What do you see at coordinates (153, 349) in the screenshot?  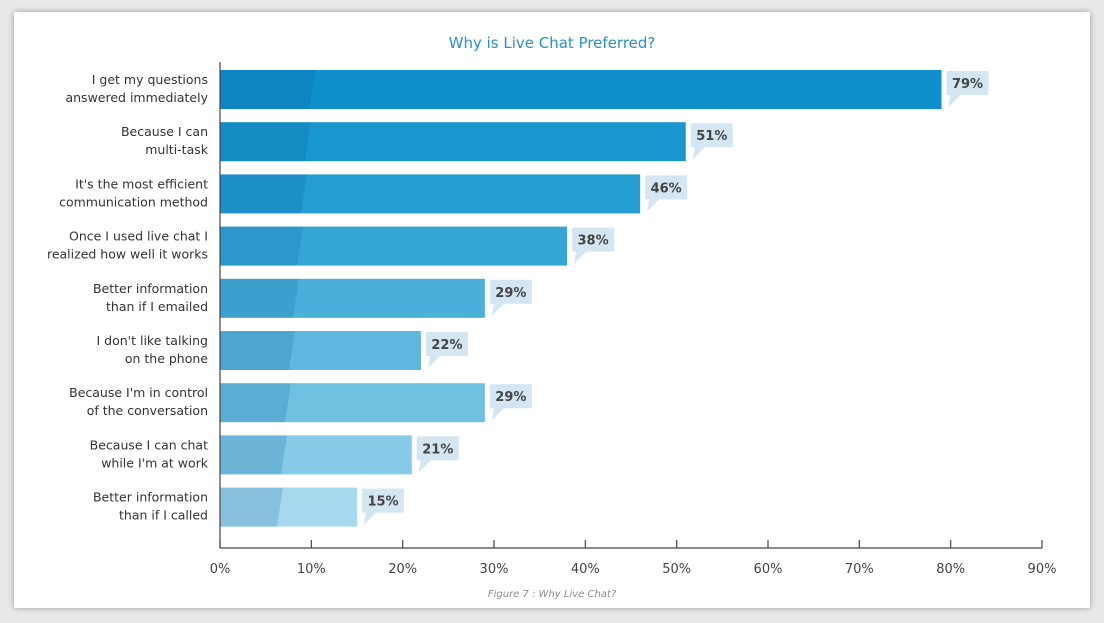 I see `category-label: I don't like talking on the phone` at bounding box center [153, 349].